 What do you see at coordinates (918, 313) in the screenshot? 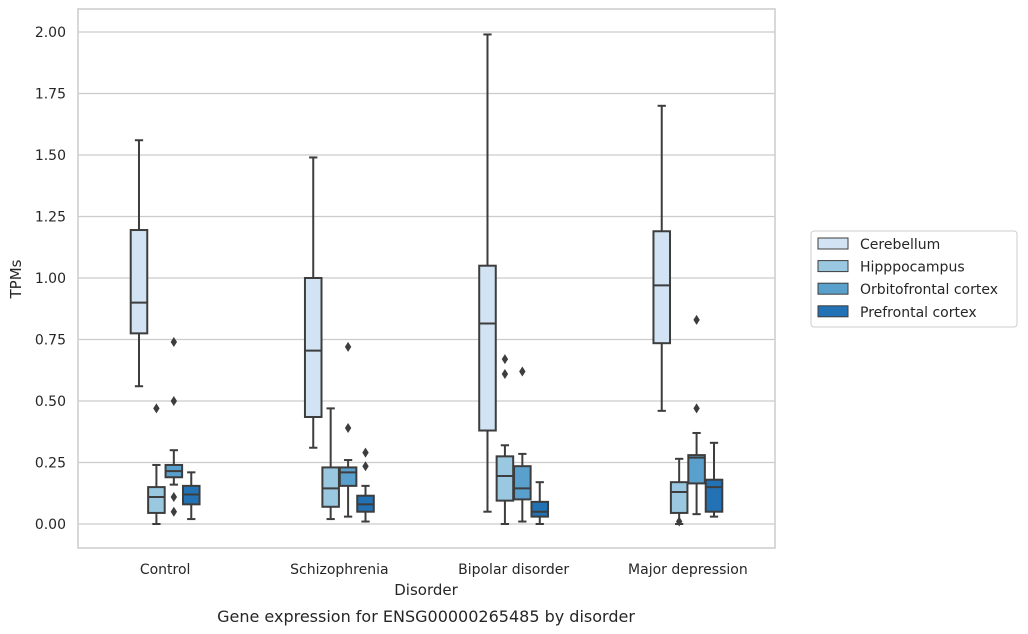
I see `legend-label: Prefrontal cortex` at bounding box center [918, 313].